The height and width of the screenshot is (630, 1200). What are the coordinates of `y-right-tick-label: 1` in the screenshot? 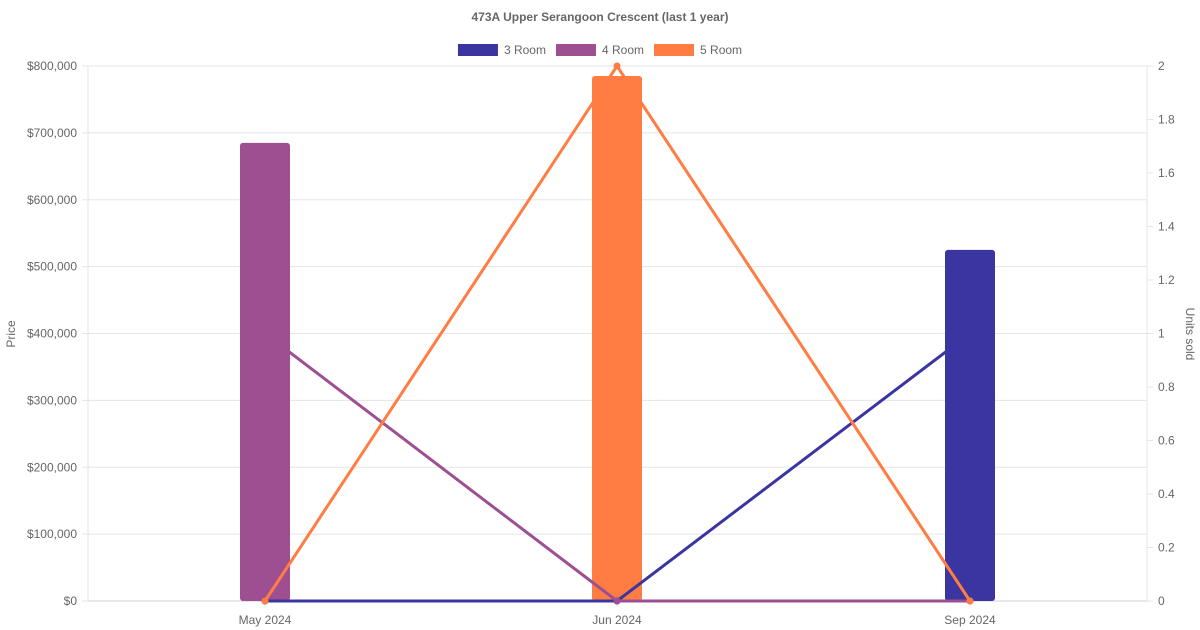 It's located at (1161, 334).